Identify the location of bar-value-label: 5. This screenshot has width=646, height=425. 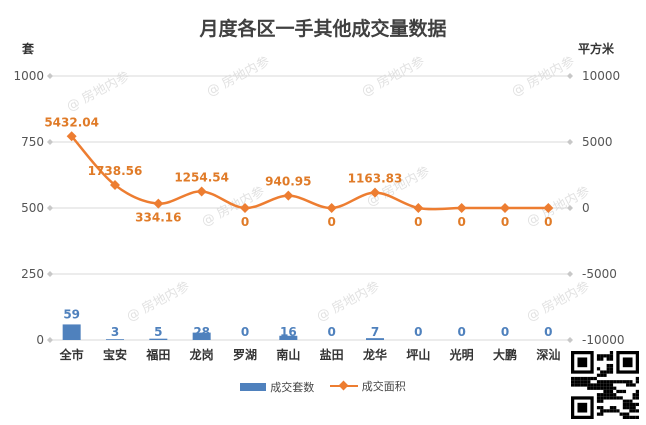
(158, 332).